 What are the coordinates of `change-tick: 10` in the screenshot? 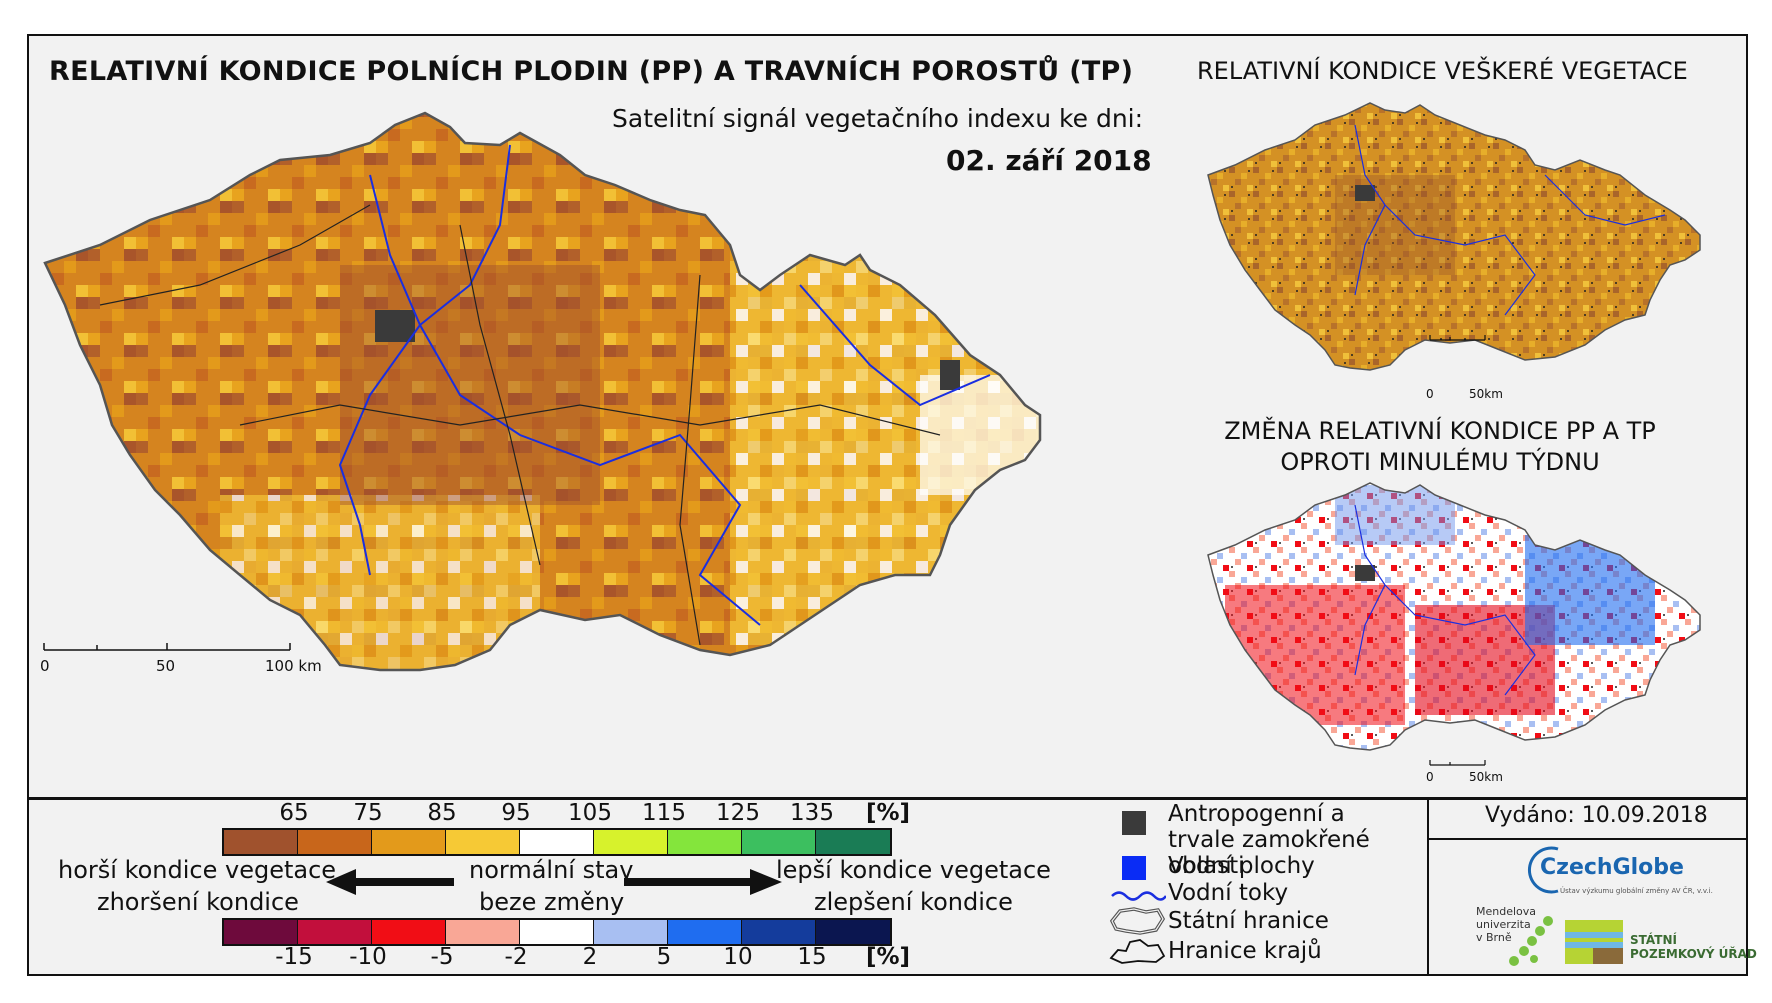 It's located at (738, 957).